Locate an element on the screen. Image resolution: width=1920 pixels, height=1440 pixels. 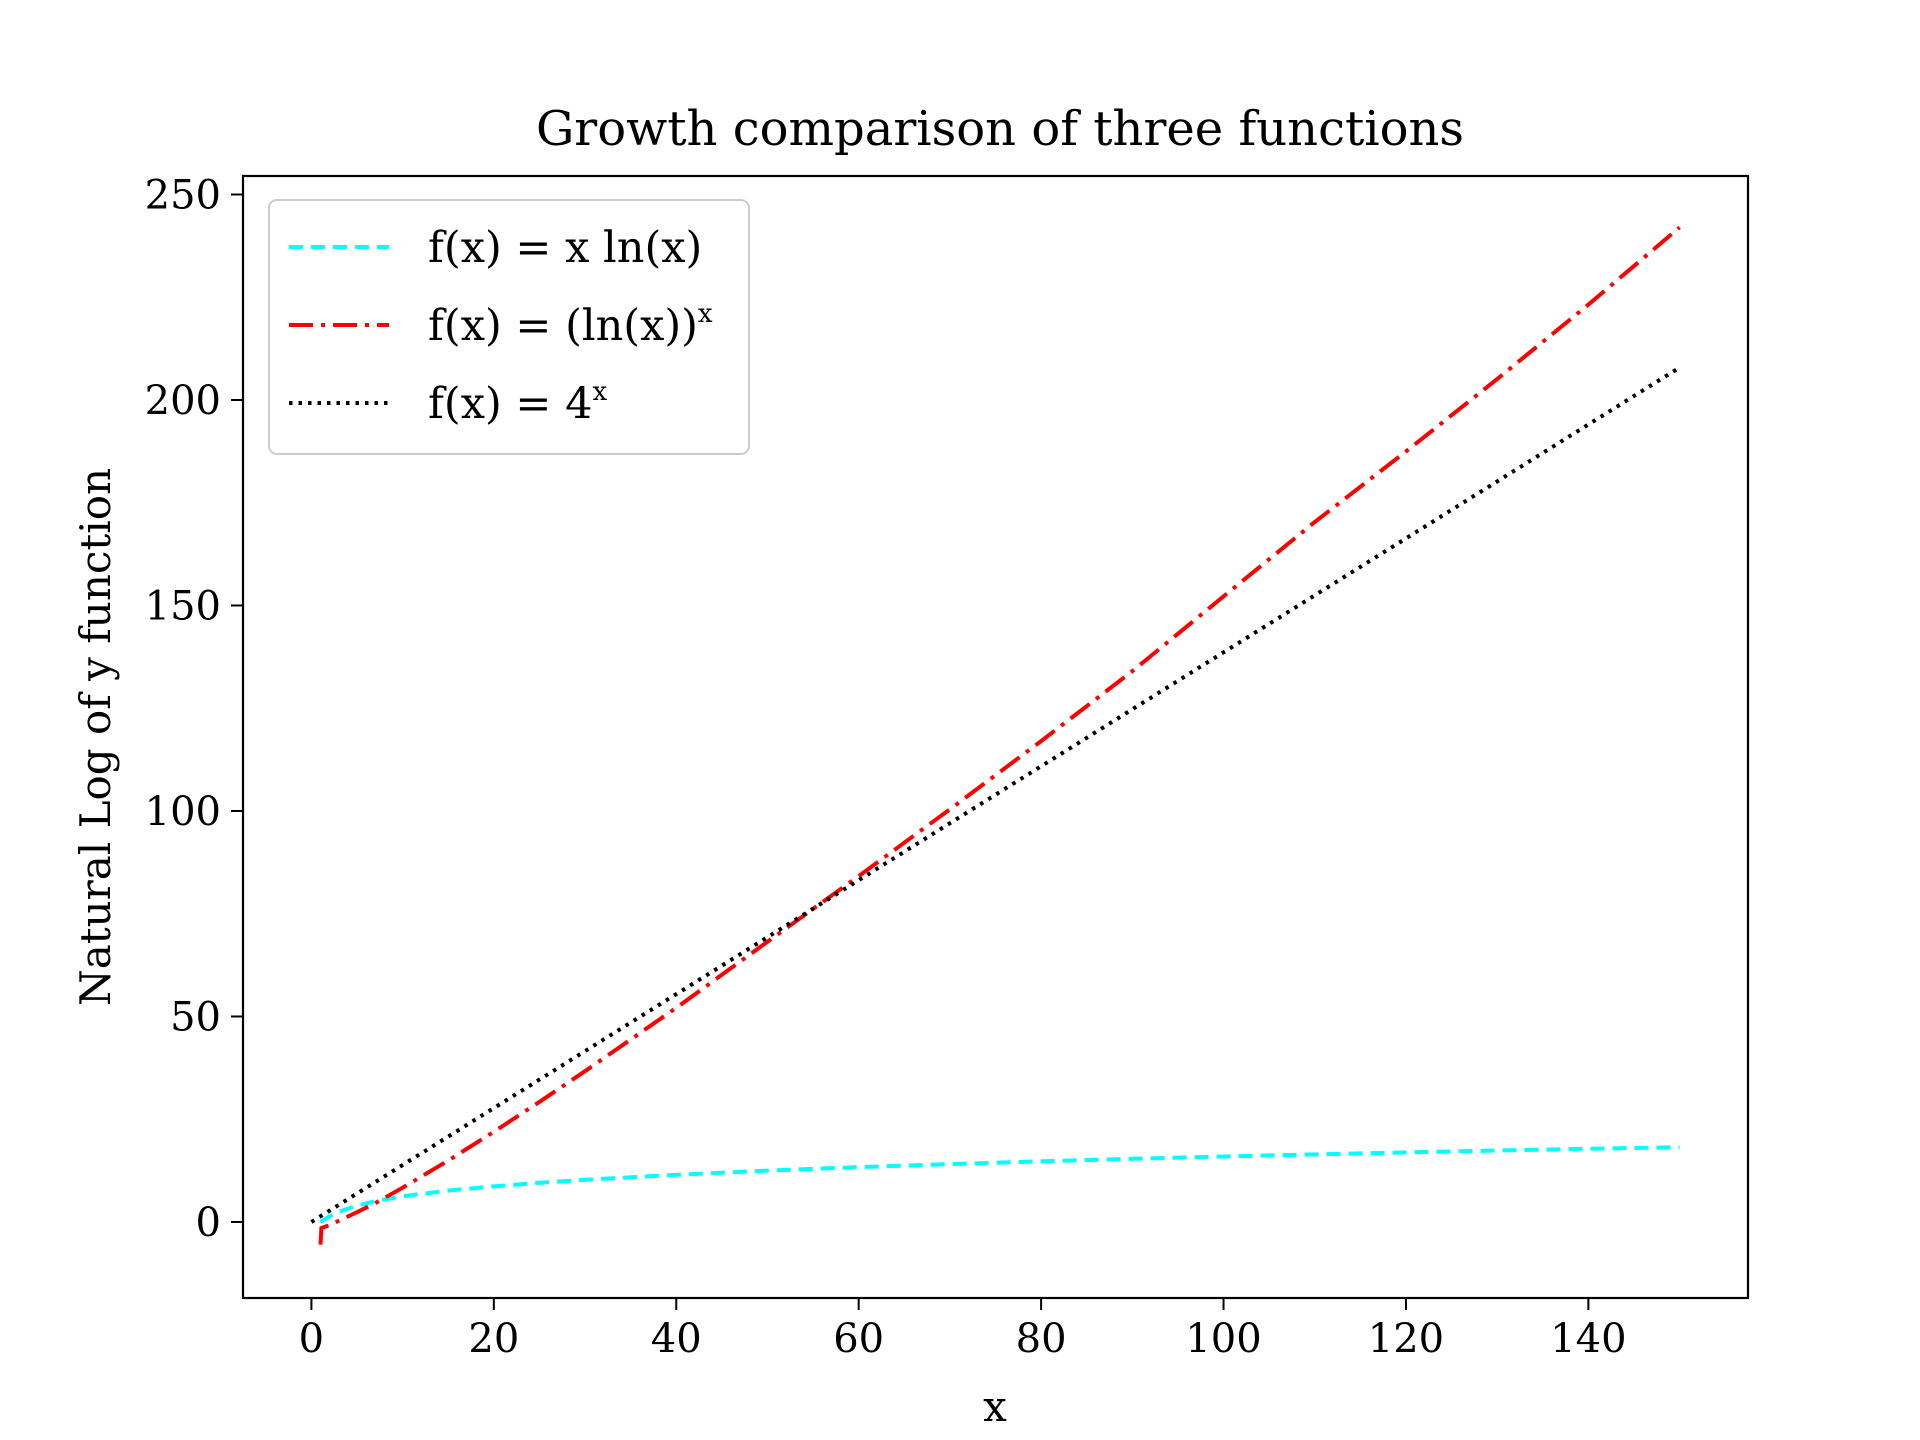
y-tick-label: 150 is located at coordinates (183, 606).